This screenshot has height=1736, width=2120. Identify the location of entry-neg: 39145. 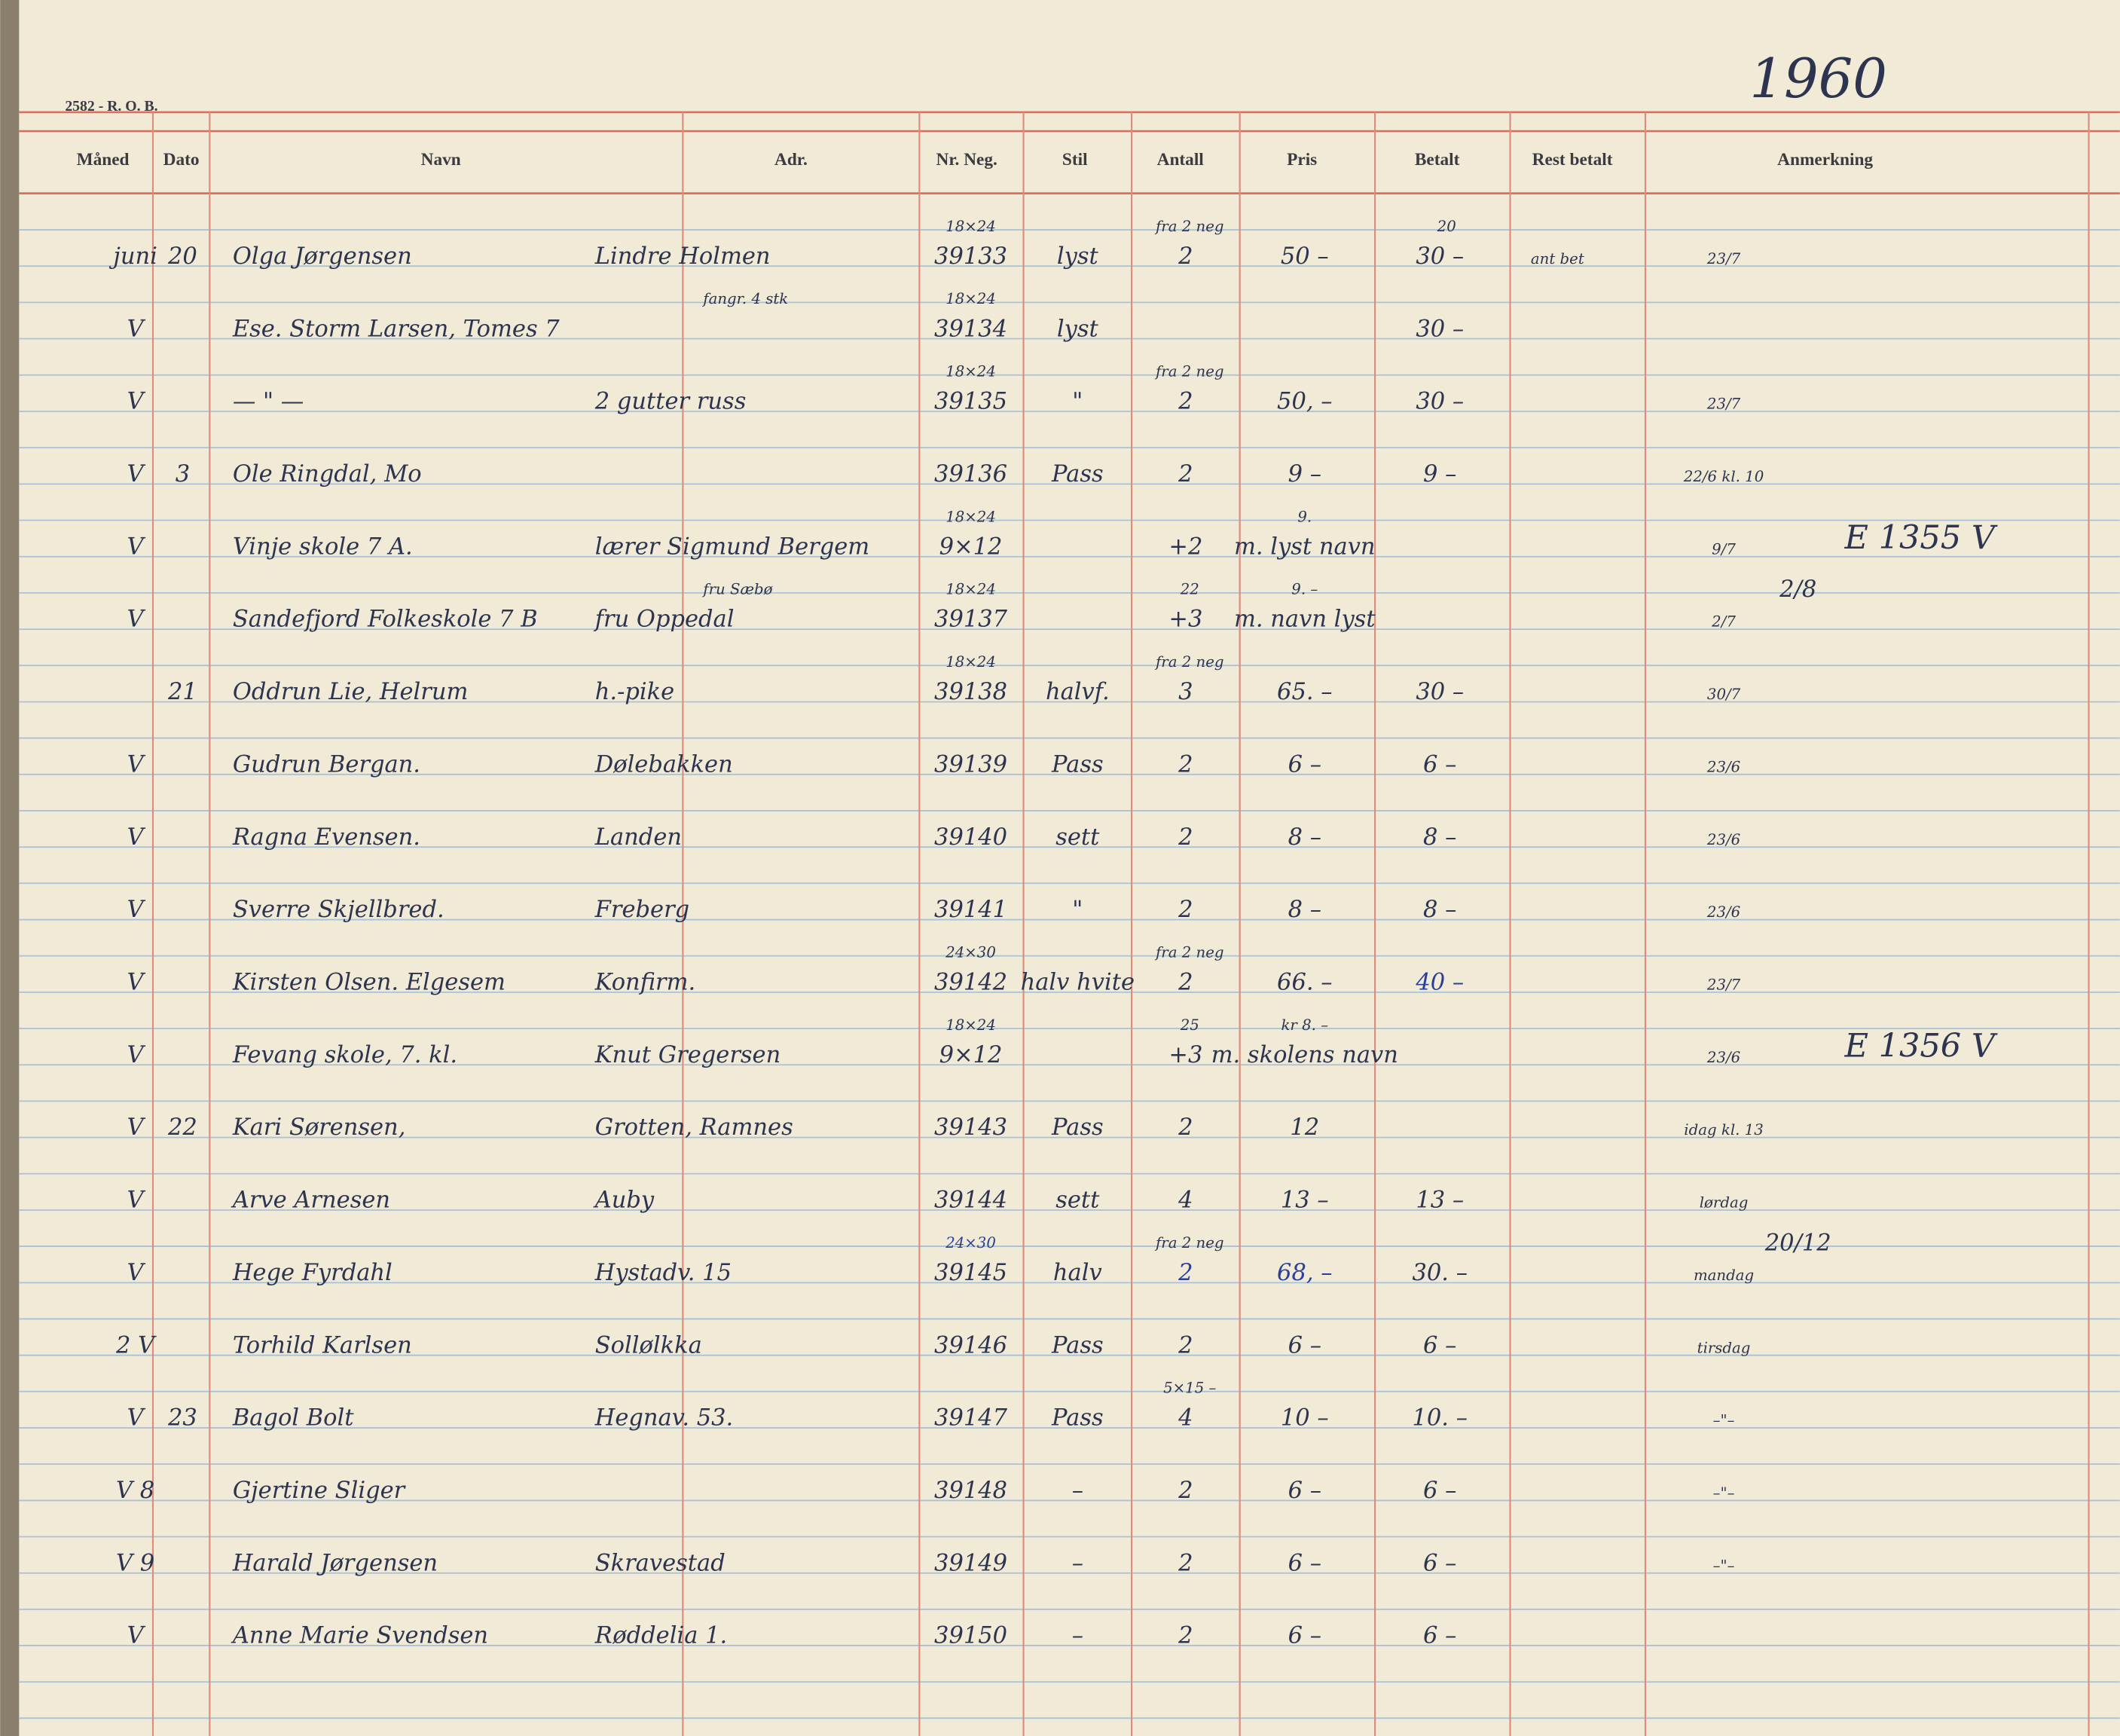
(970, 1273).